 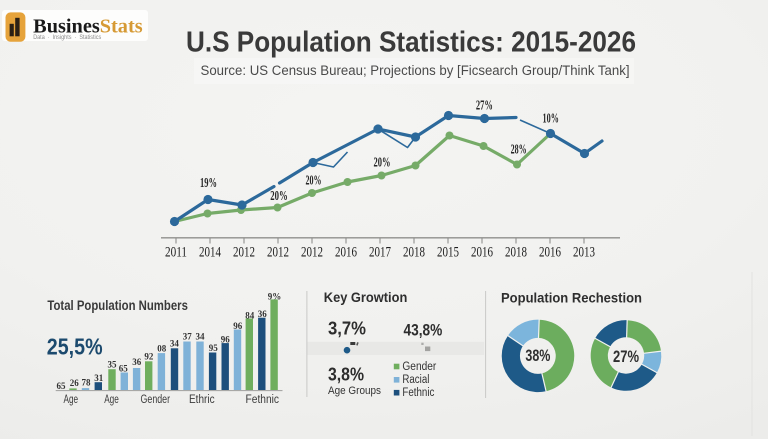 What do you see at coordinates (448, 253) in the screenshot?
I see `svg-text: 2015` at bounding box center [448, 253].